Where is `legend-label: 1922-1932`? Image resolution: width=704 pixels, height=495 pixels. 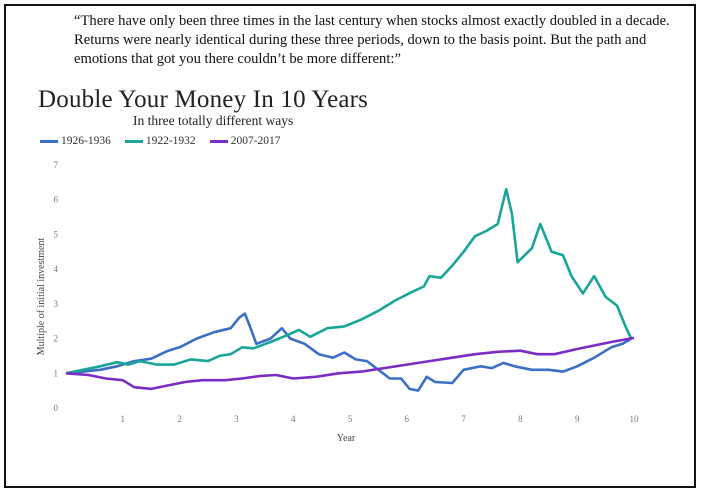
legend-label: 1922-1932 is located at coordinates (170, 141).